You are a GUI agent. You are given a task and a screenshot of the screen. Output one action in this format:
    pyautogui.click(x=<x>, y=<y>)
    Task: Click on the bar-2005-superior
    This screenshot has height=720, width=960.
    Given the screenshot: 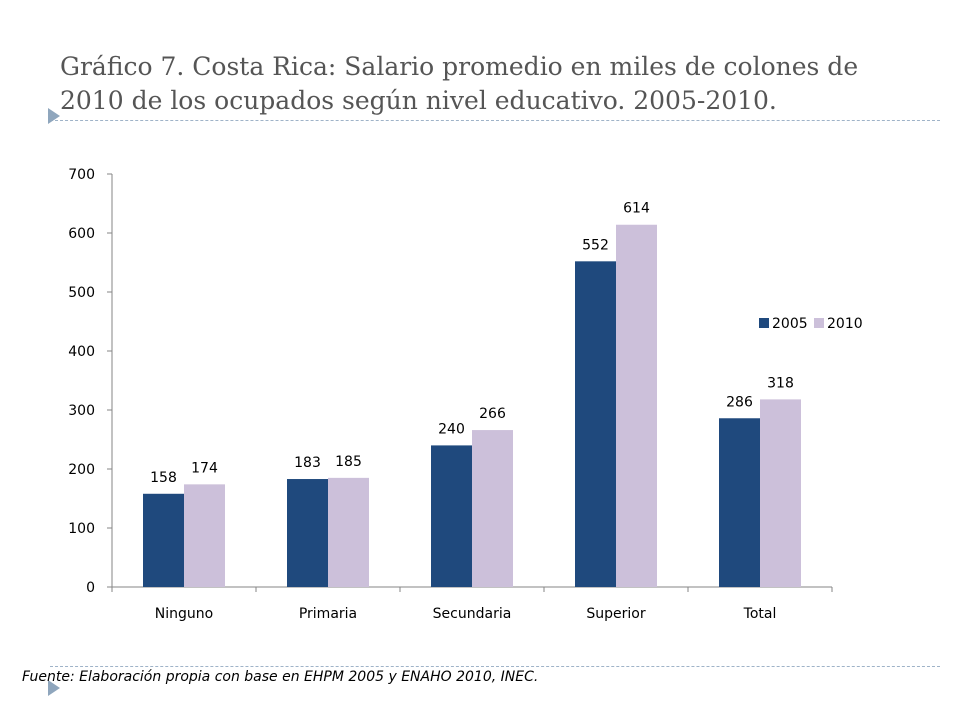 What is the action you would take?
    pyautogui.click(x=595, y=424)
    